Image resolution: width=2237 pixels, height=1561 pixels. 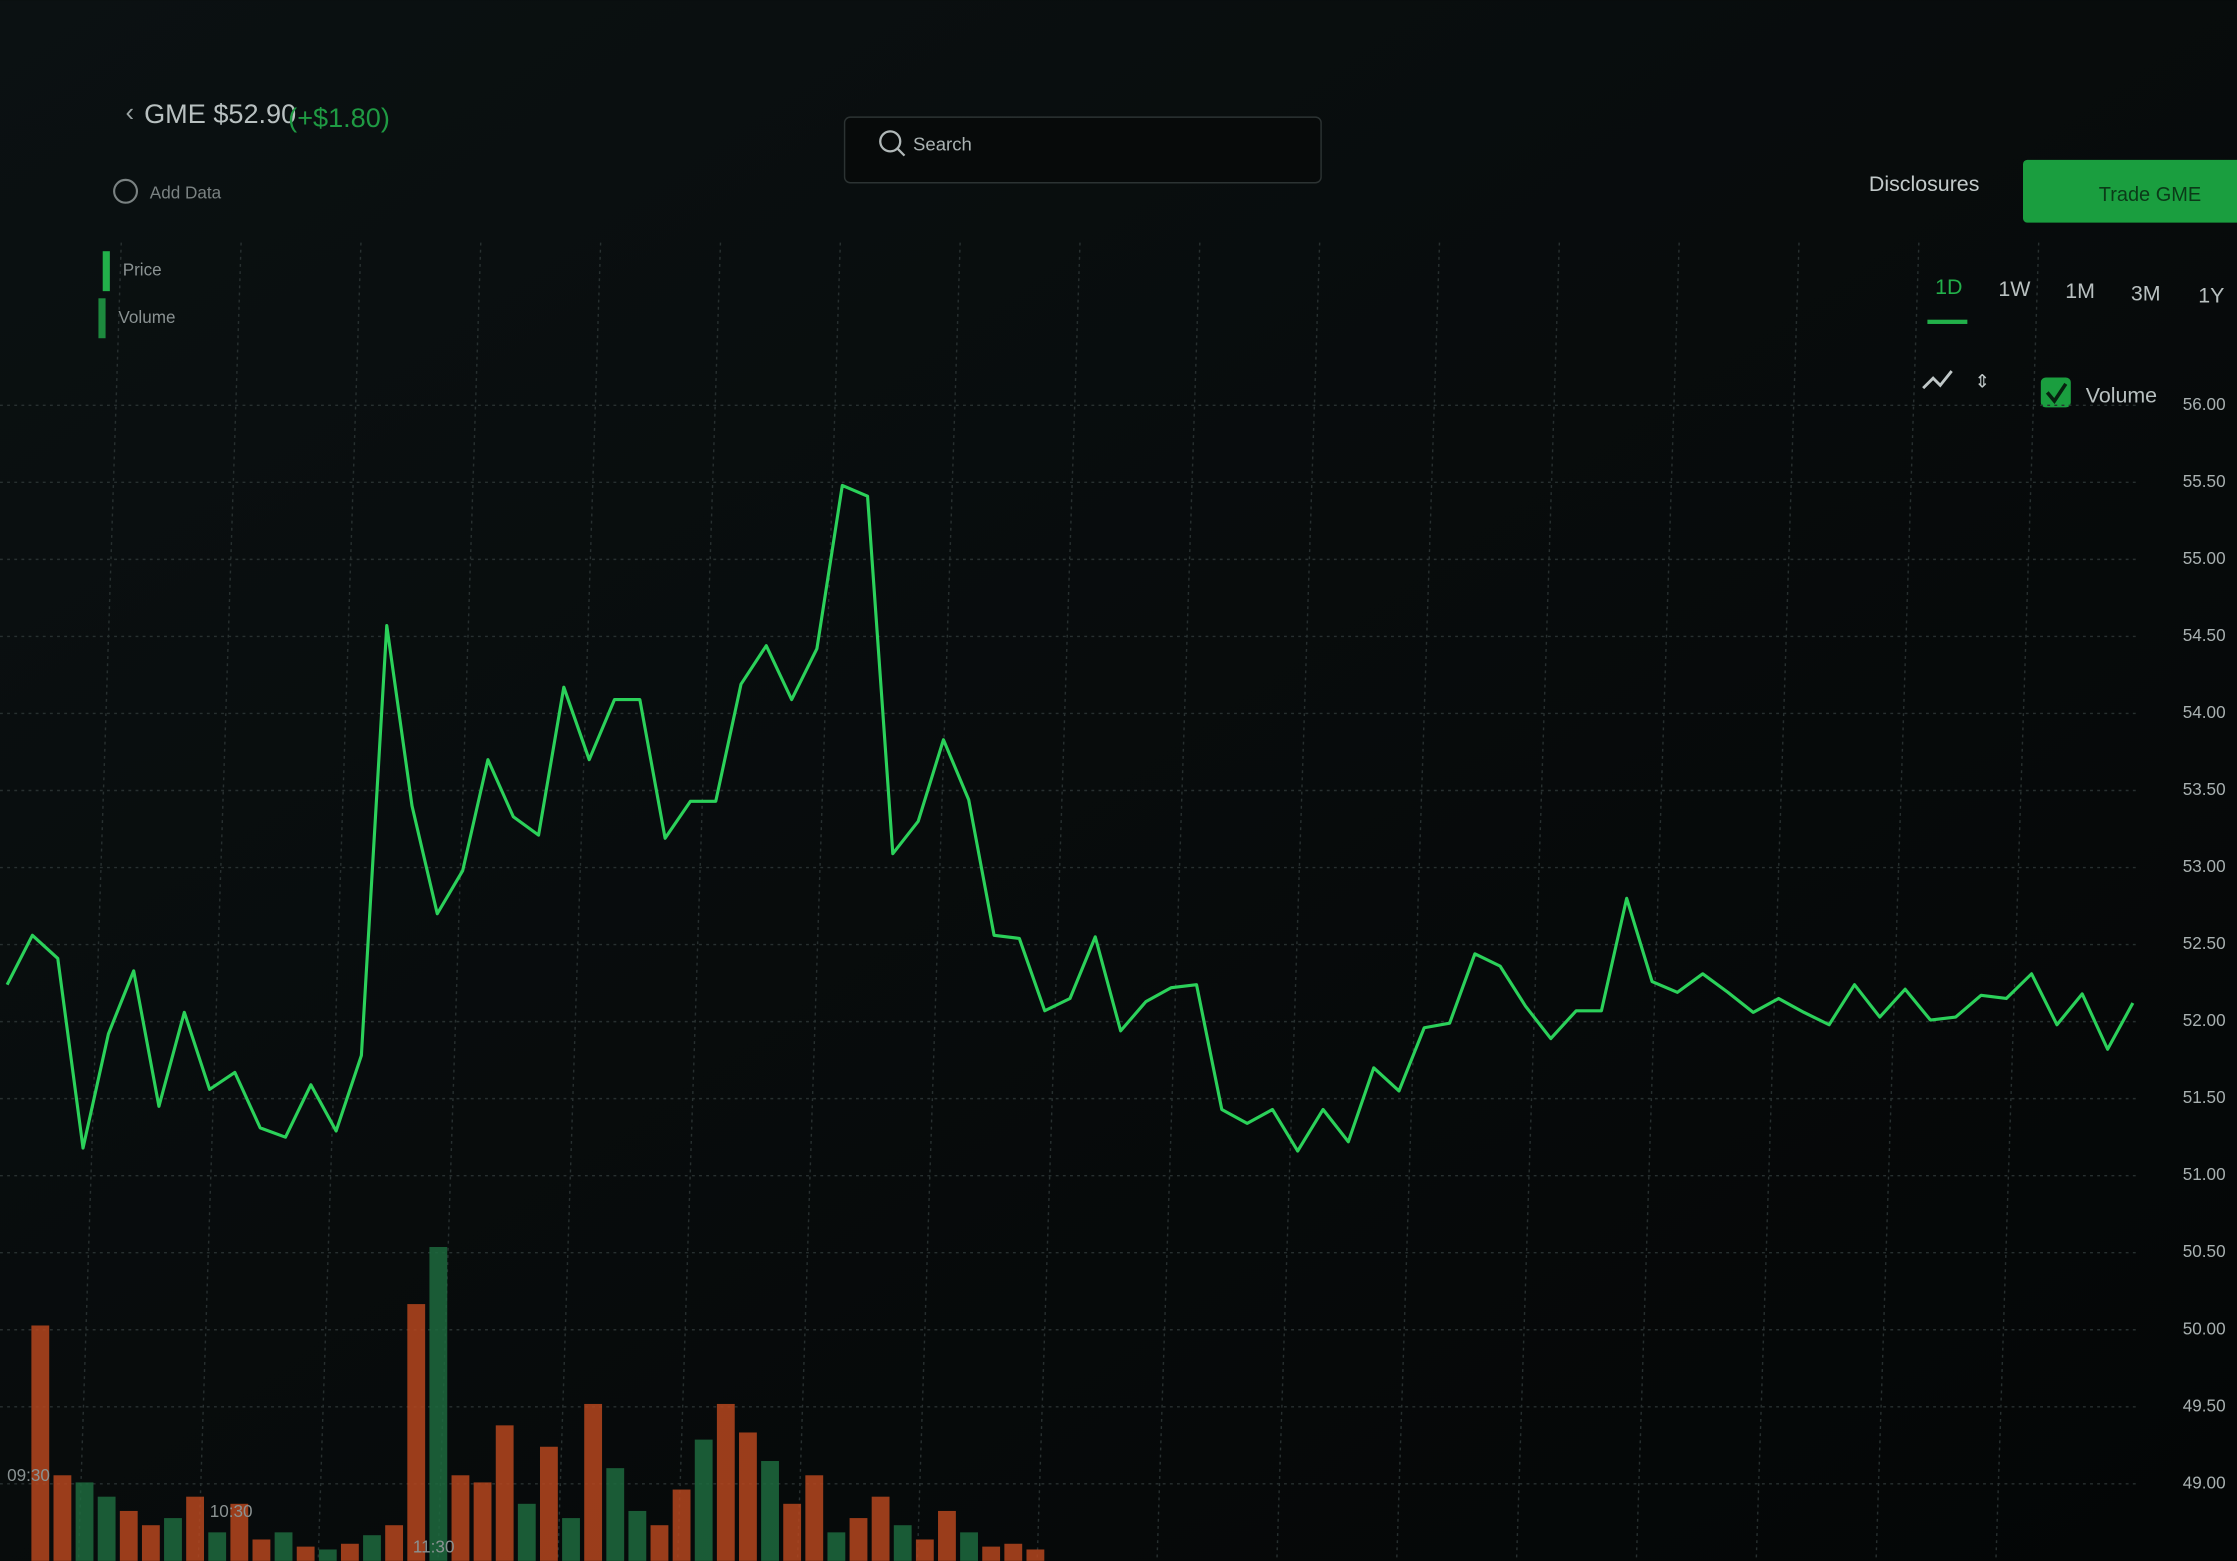 What do you see at coordinates (1082, 150) in the screenshot?
I see `search-box` at bounding box center [1082, 150].